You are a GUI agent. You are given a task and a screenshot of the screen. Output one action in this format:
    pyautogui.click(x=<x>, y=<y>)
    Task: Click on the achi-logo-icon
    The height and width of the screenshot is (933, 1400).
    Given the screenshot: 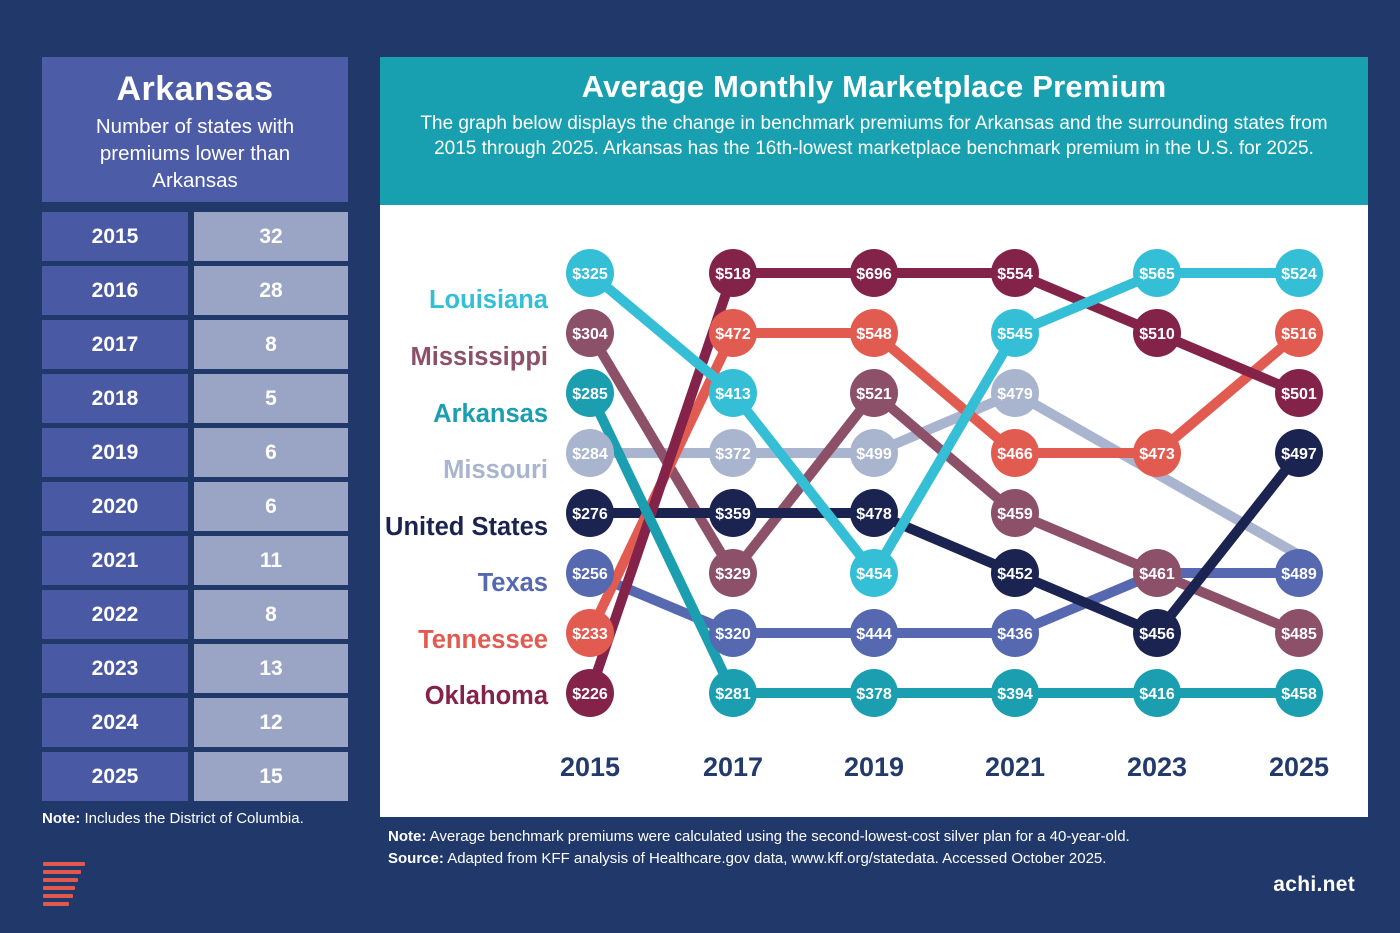 What is the action you would take?
    pyautogui.click(x=64, y=886)
    